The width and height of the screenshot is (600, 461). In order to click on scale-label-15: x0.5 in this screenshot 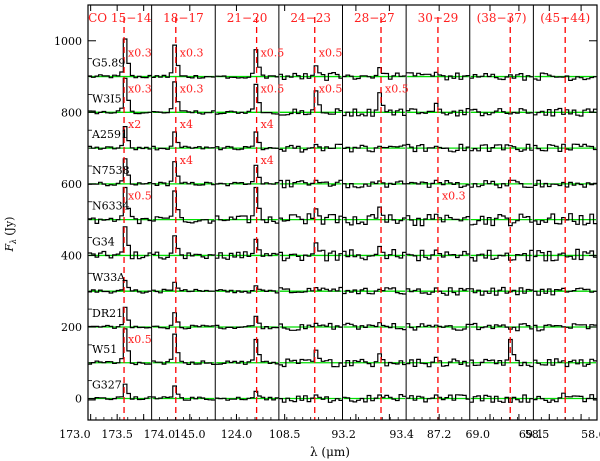, I will do `click(140, 196)`.